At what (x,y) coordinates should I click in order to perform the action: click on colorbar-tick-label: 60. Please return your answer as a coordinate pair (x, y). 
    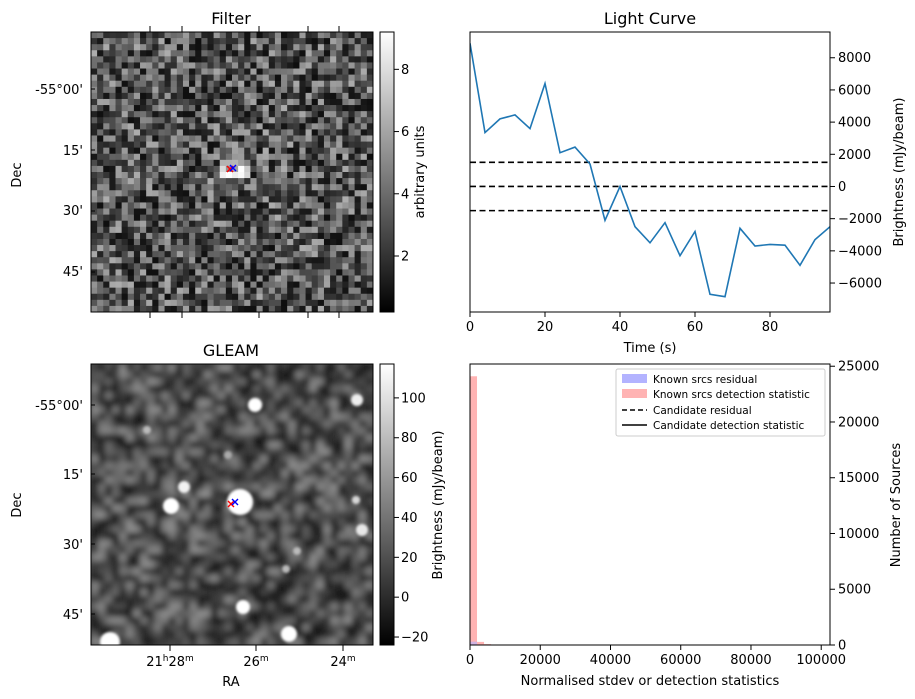
    Looking at the image, I should click on (409, 478).